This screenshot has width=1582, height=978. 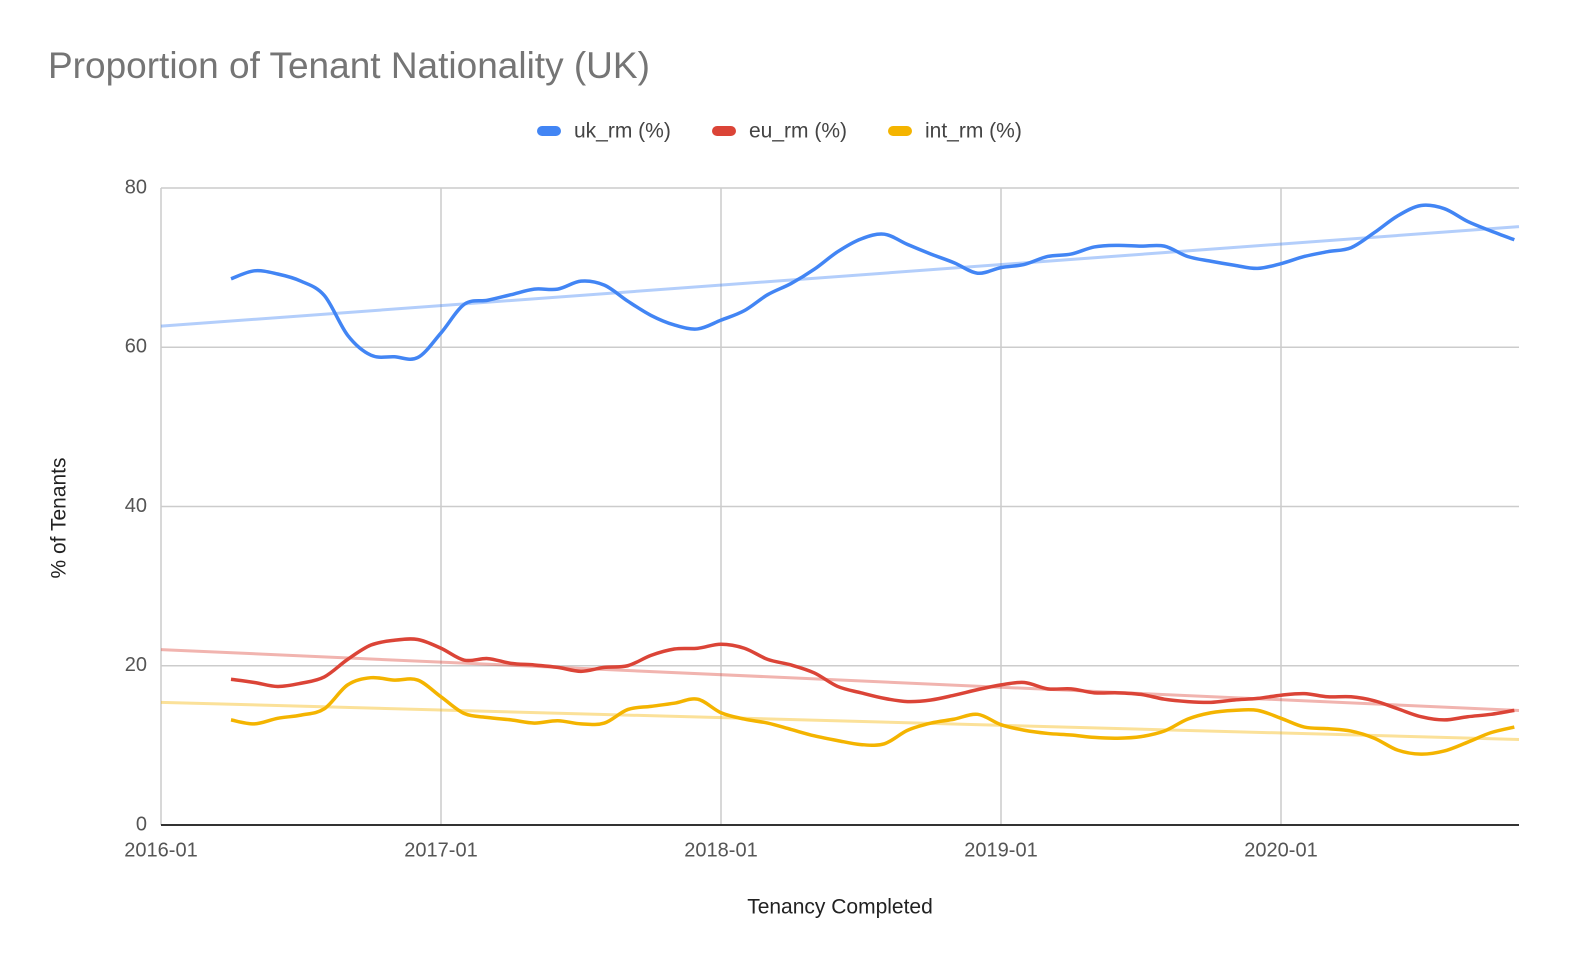 I want to click on y-tick-label: 20, so click(x=136, y=665).